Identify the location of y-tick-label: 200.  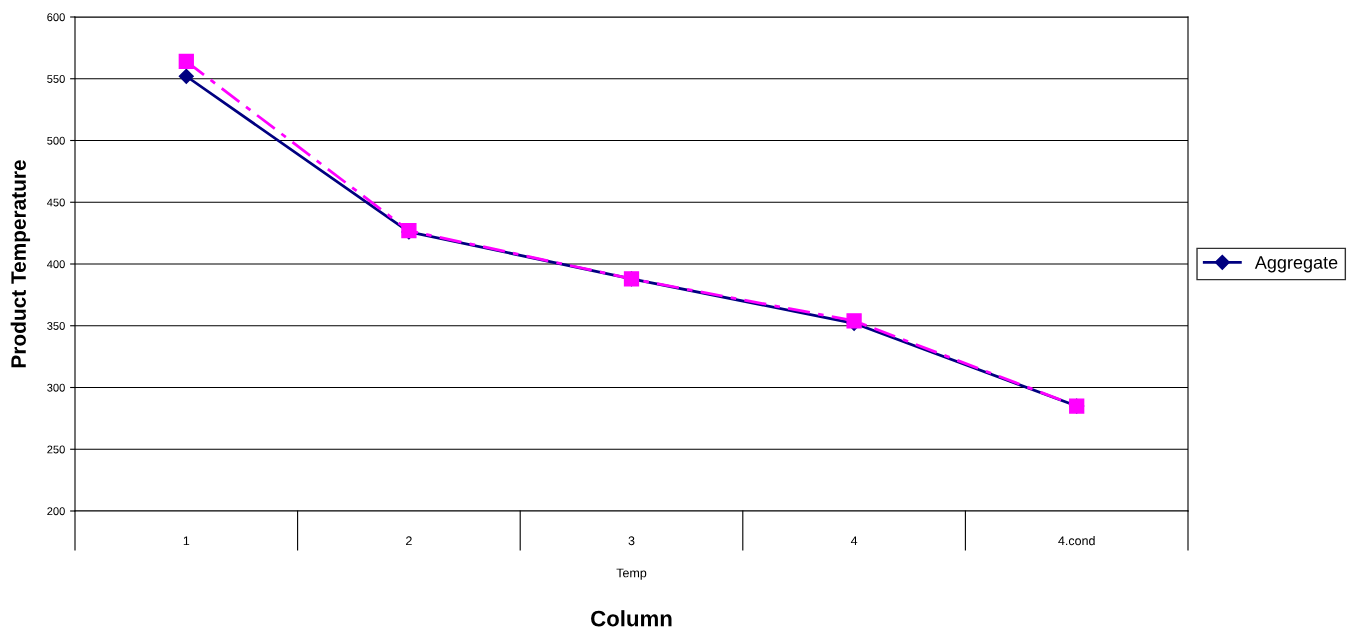
(56, 511).